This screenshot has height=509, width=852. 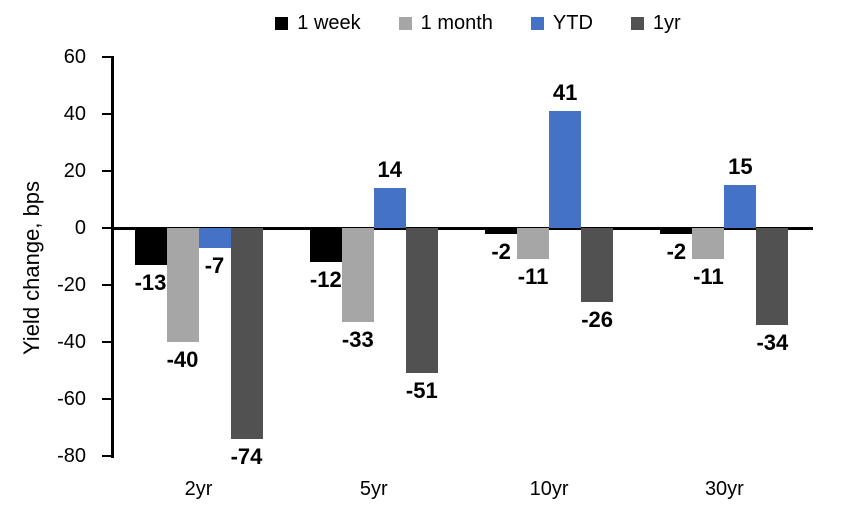 What do you see at coordinates (325, 245) in the screenshot?
I see `bar-1-week-5yr` at bounding box center [325, 245].